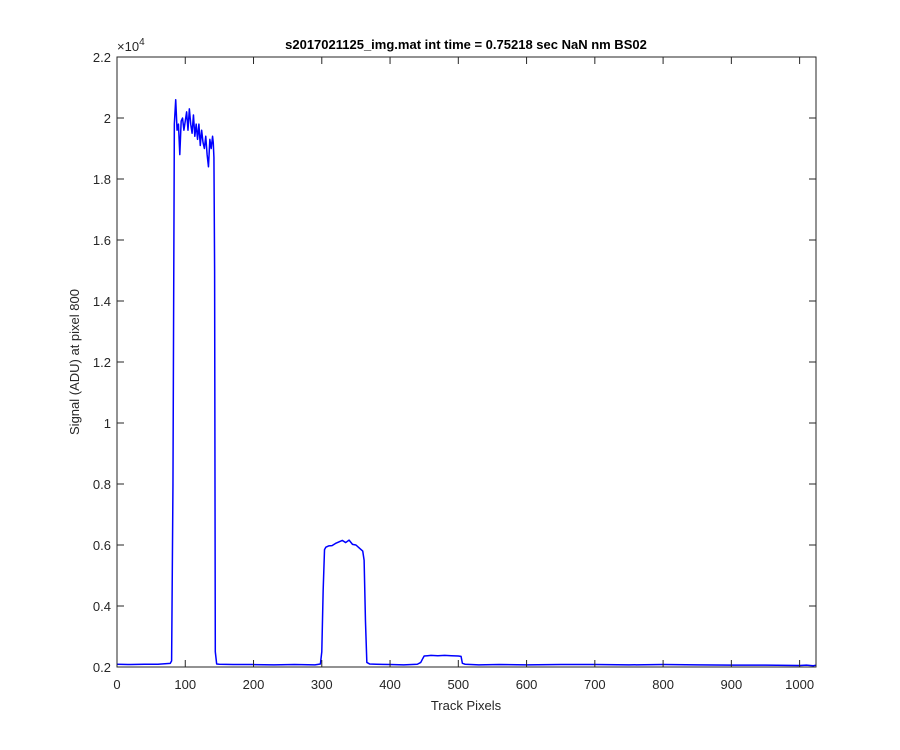  I want to click on y-tick-label: 2, so click(107, 118).